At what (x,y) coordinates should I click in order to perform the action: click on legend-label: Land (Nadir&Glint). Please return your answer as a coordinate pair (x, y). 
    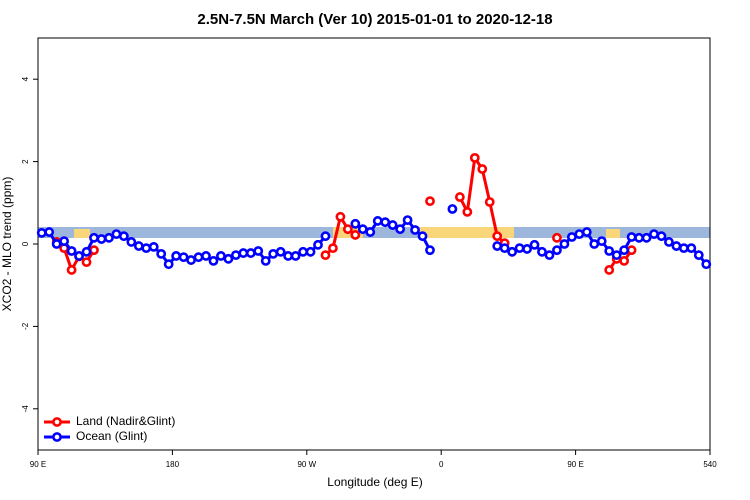
    Looking at the image, I should click on (125, 421).